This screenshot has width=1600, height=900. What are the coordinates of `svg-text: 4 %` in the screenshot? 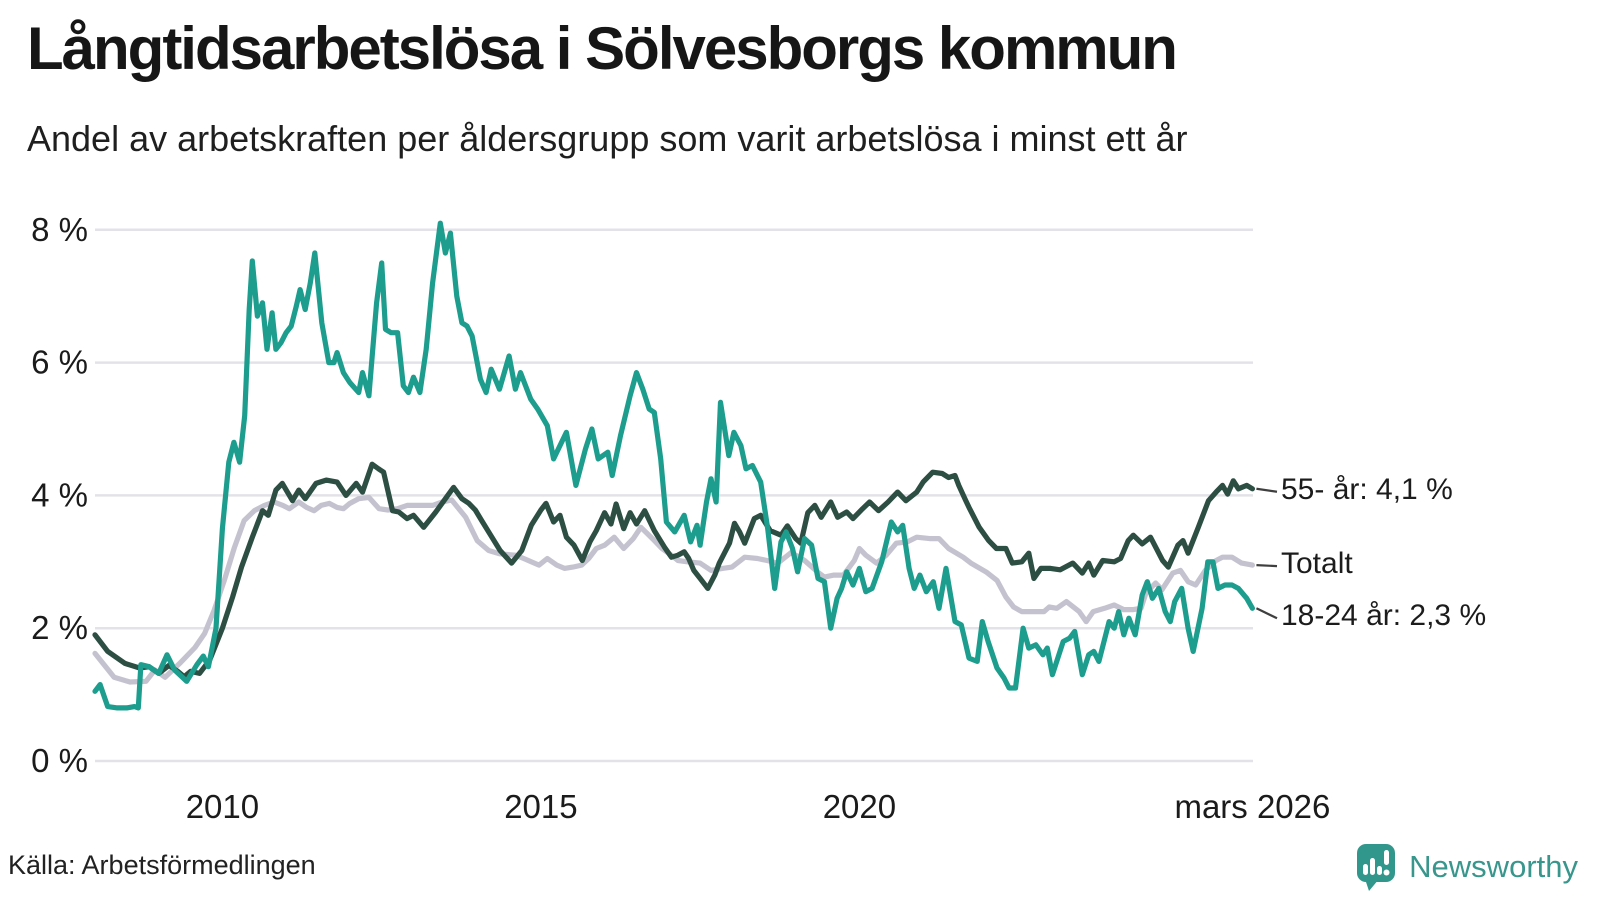 It's located at (59, 494).